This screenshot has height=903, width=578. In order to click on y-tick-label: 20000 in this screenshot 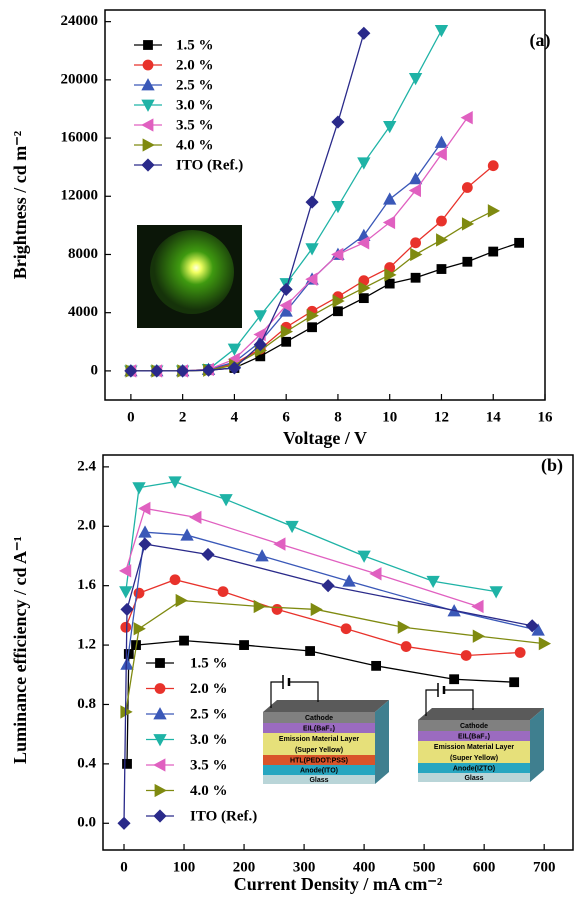, I will do `click(80, 79)`.